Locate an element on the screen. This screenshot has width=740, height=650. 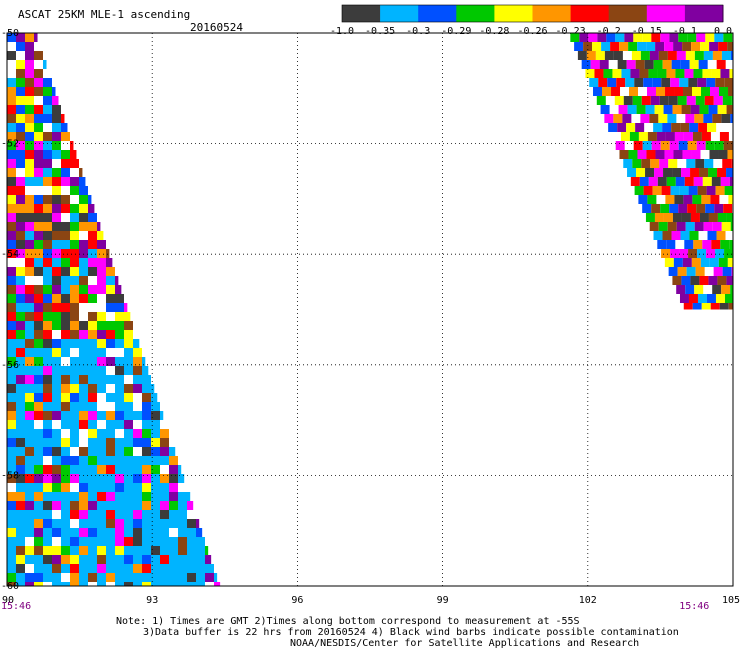
colorbar-tick-label: -0.3 is located at coordinates (418, 31).